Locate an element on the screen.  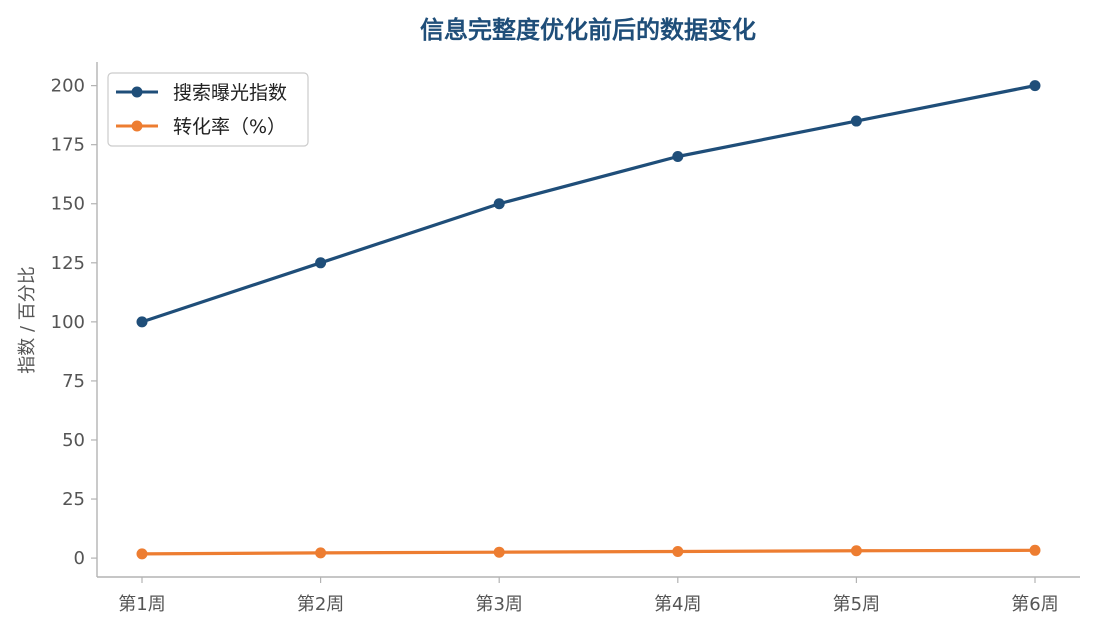
y-tick-label: 125 is located at coordinates (68, 263).